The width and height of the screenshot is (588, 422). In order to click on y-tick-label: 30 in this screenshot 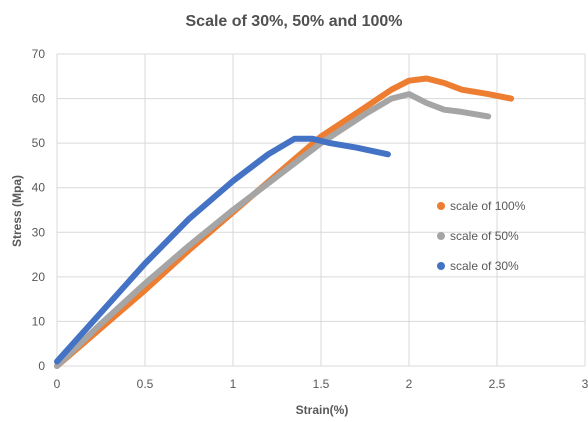, I will do `click(39, 232)`.